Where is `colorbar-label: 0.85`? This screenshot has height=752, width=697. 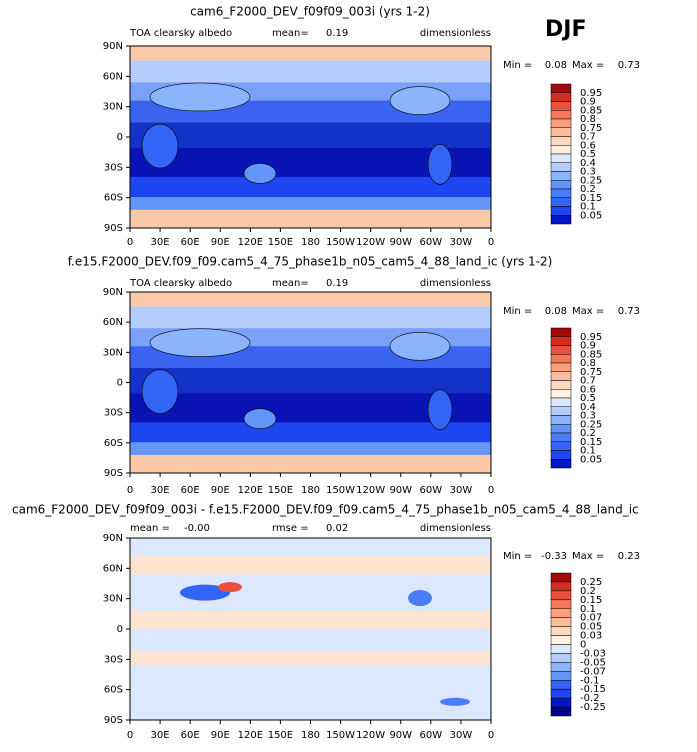 colorbar-label: 0.85 is located at coordinates (591, 110).